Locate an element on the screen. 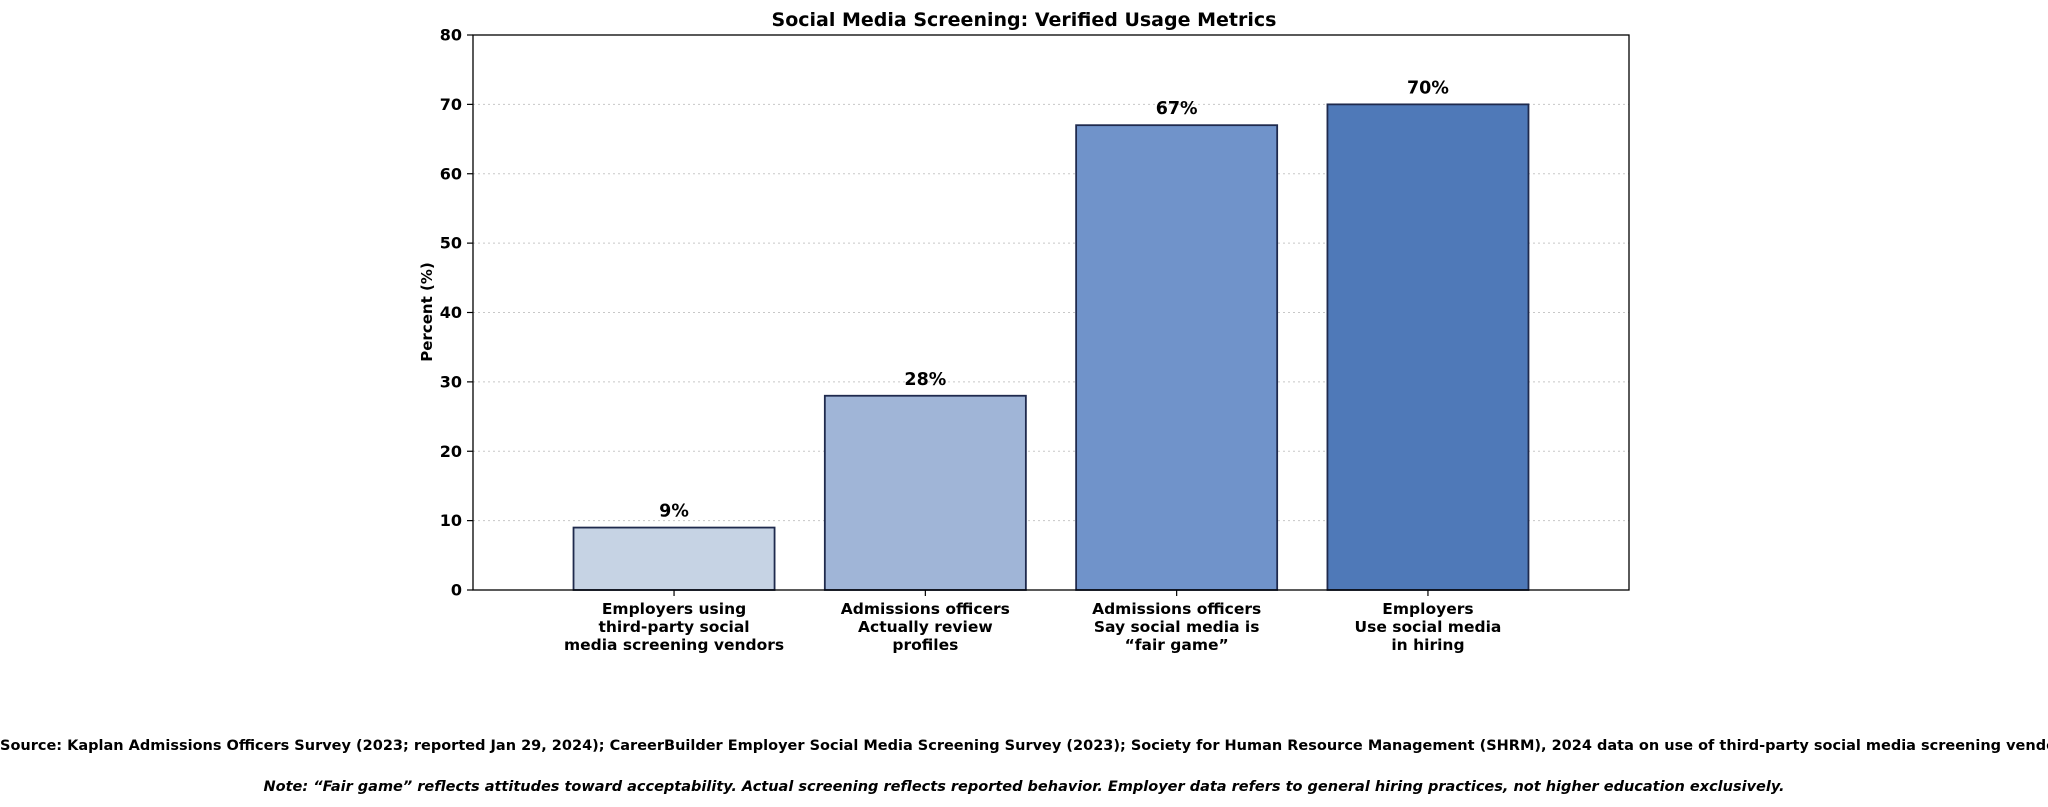 This screenshot has width=2048, height=807. x-tick-label: profiles is located at coordinates (925, 645).